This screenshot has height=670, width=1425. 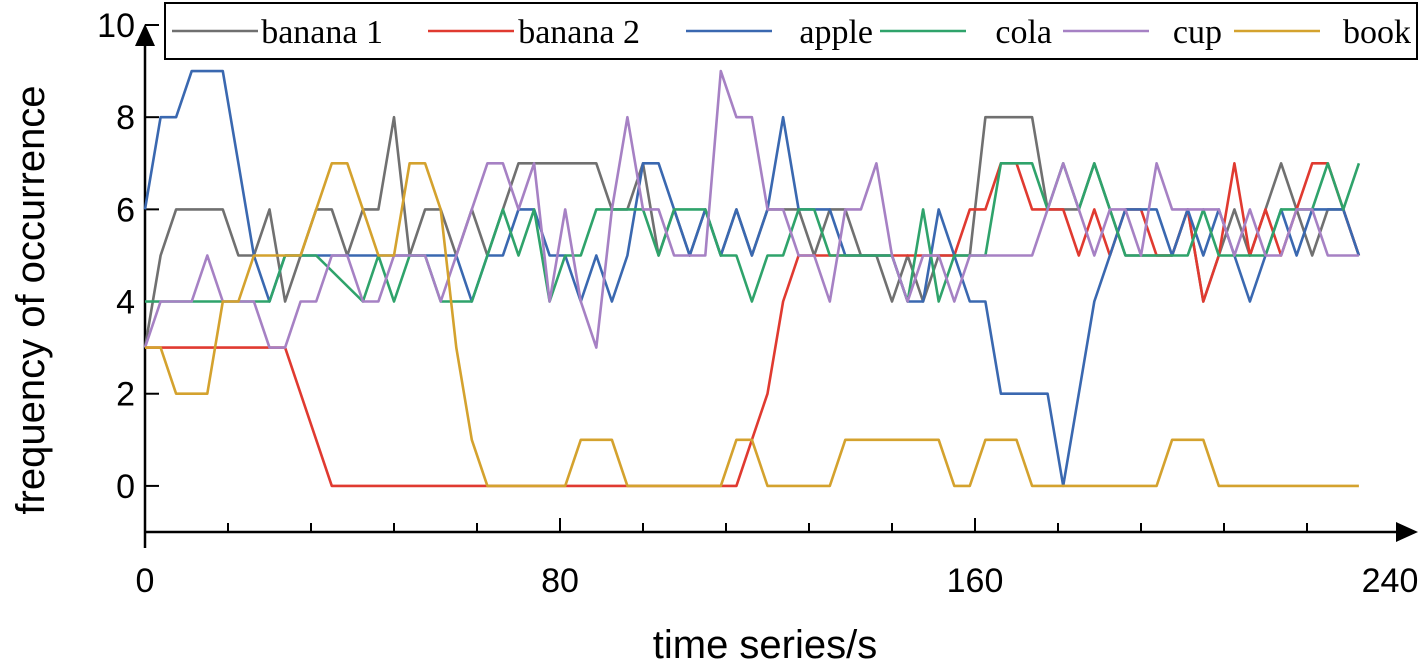 What do you see at coordinates (145, 581) in the screenshot?
I see `x-tick-label: 0` at bounding box center [145, 581].